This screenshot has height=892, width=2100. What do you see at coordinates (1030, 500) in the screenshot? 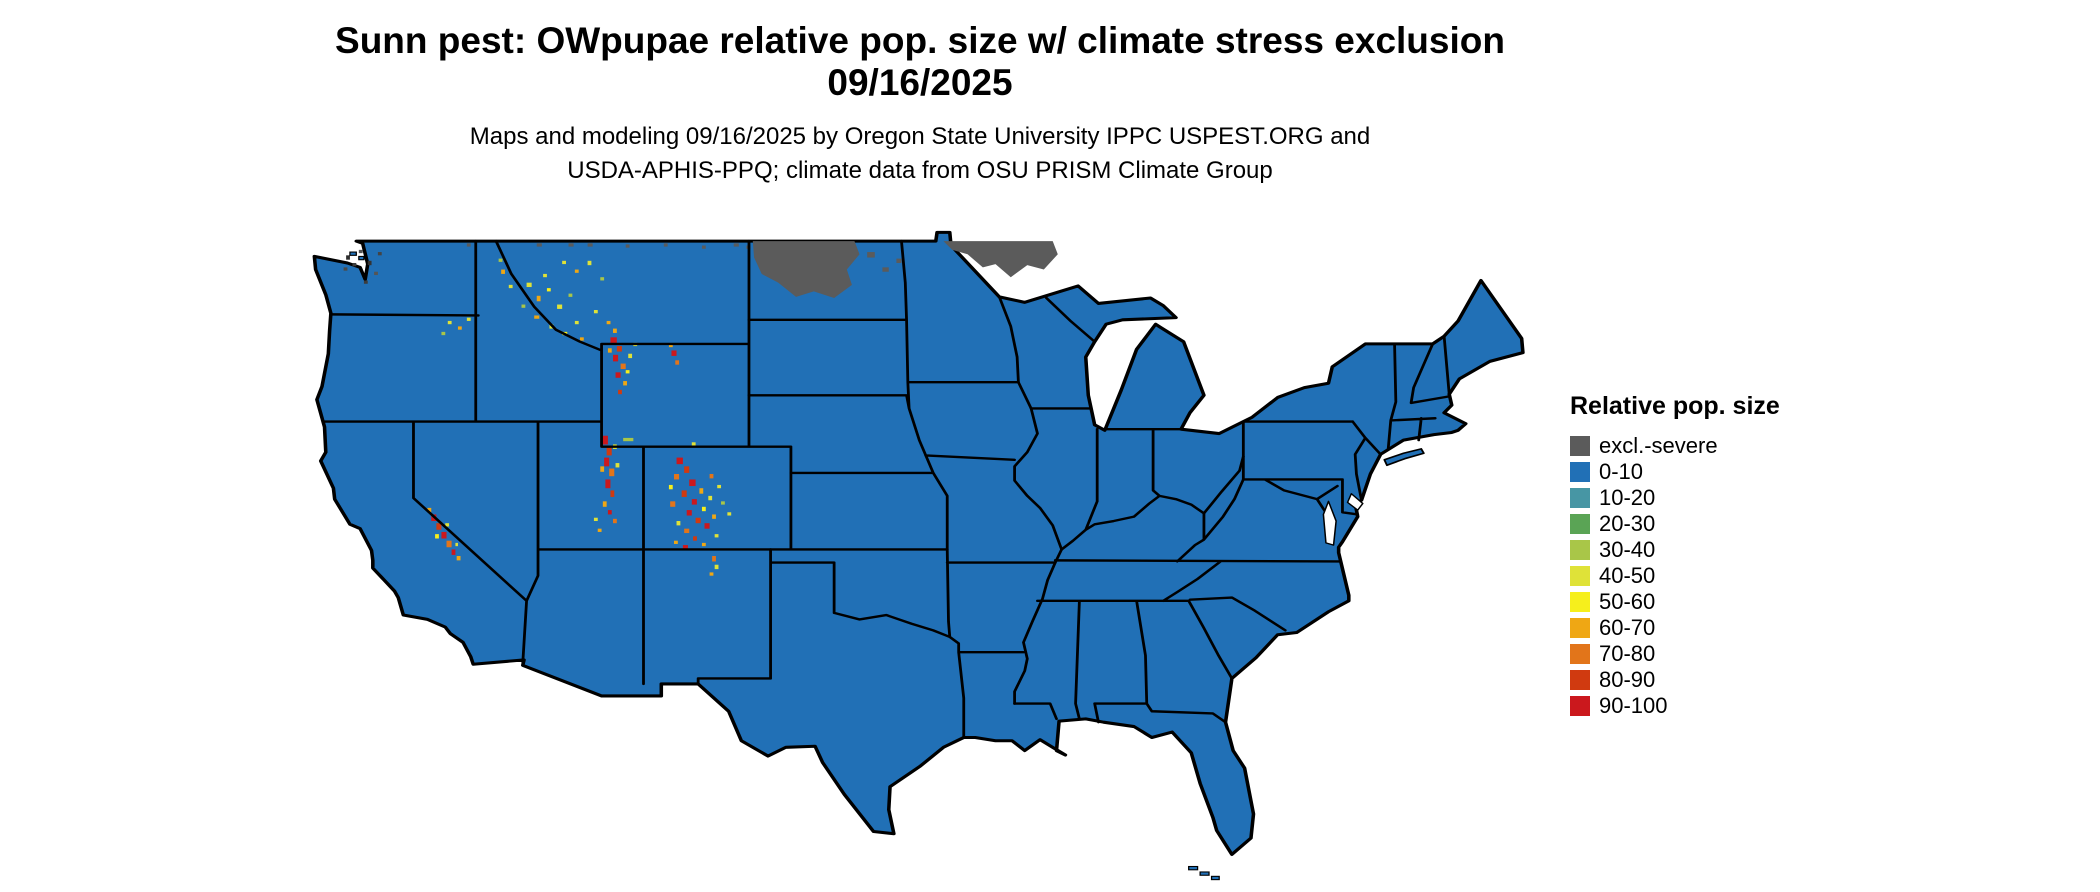
I see `state-borders-mississippi` at bounding box center [1030, 500].